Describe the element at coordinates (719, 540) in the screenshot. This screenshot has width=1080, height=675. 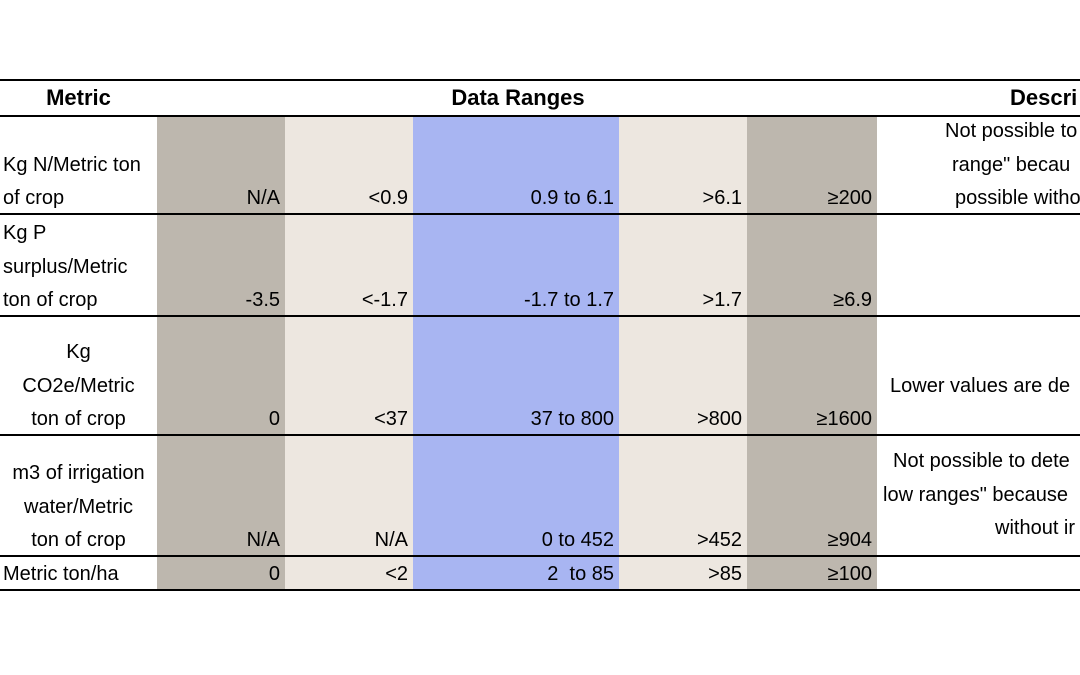
I see `range-value: >452` at that location.